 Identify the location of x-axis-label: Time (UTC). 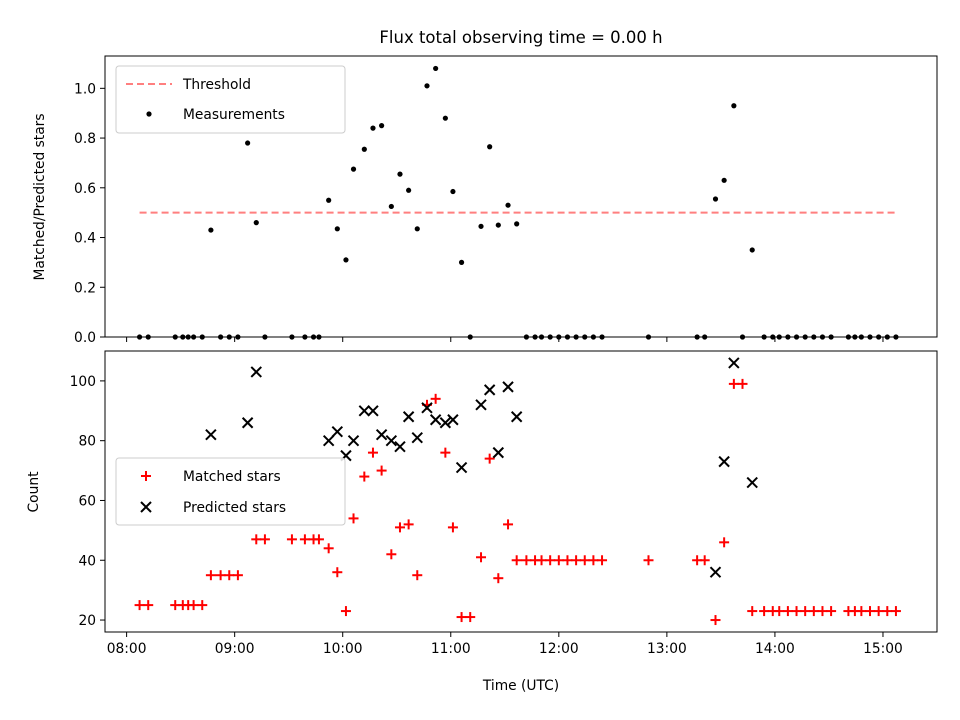
(520, 686).